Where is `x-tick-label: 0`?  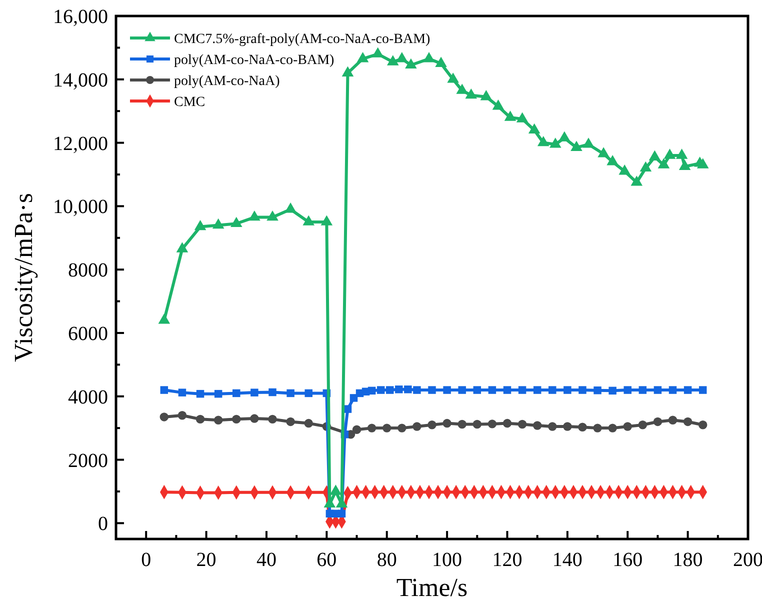 x-tick-label: 0 is located at coordinates (146, 560).